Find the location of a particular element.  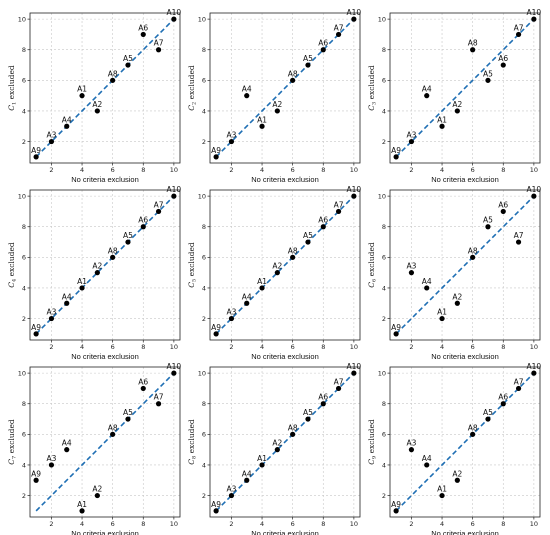

x-tick-label: 4 is located at coordinates (442, 524).